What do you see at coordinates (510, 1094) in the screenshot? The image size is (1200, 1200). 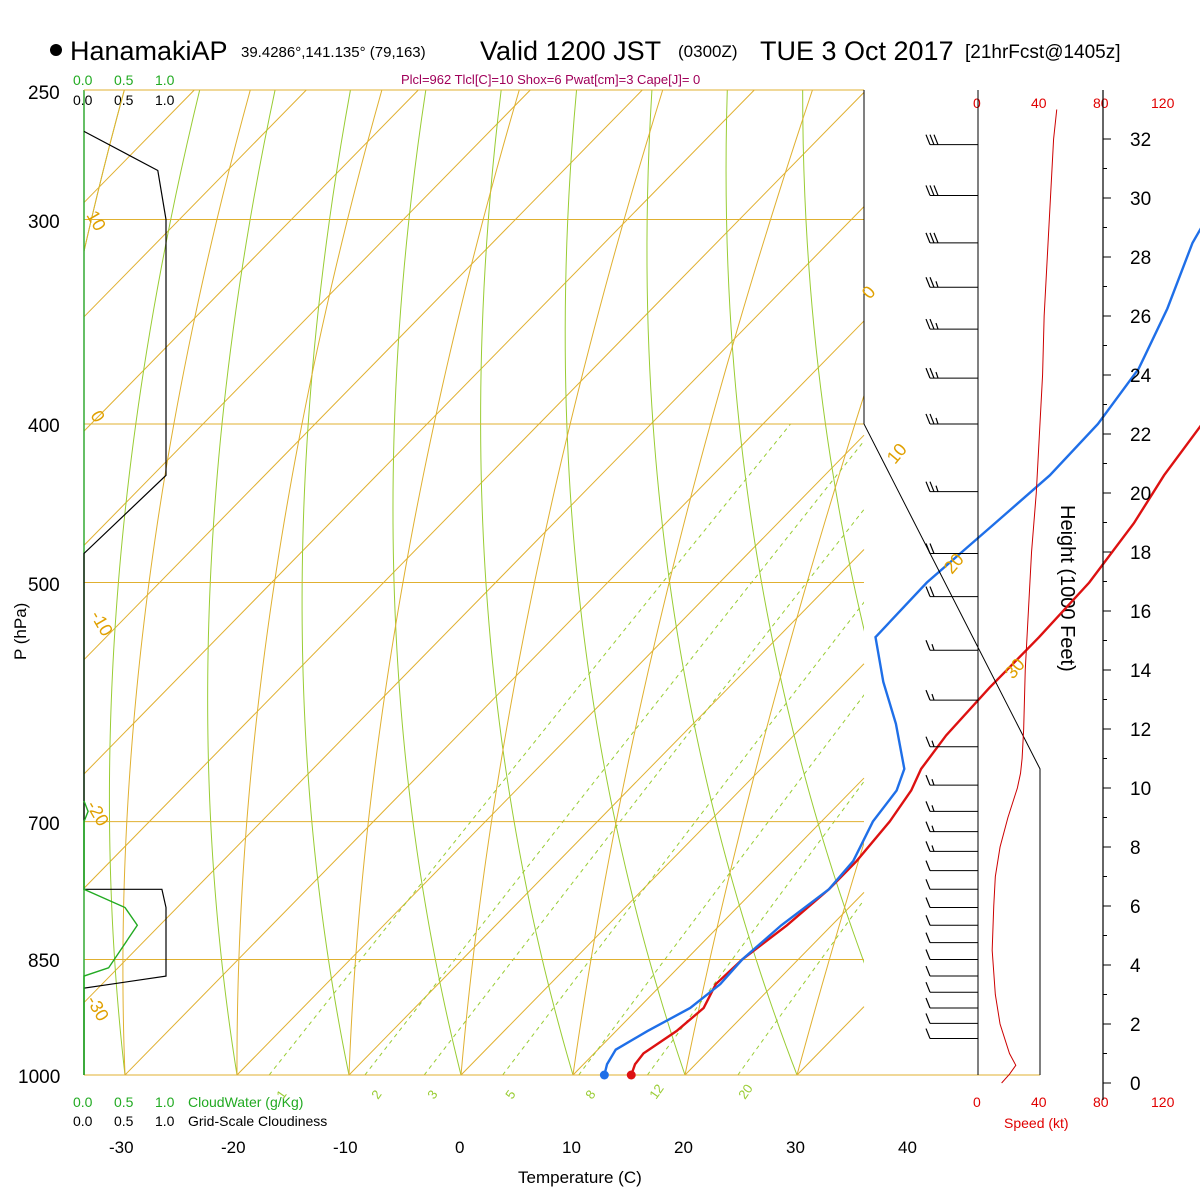 I see `mixing-ratio-label: 5` at bounding box center [510, 1094].